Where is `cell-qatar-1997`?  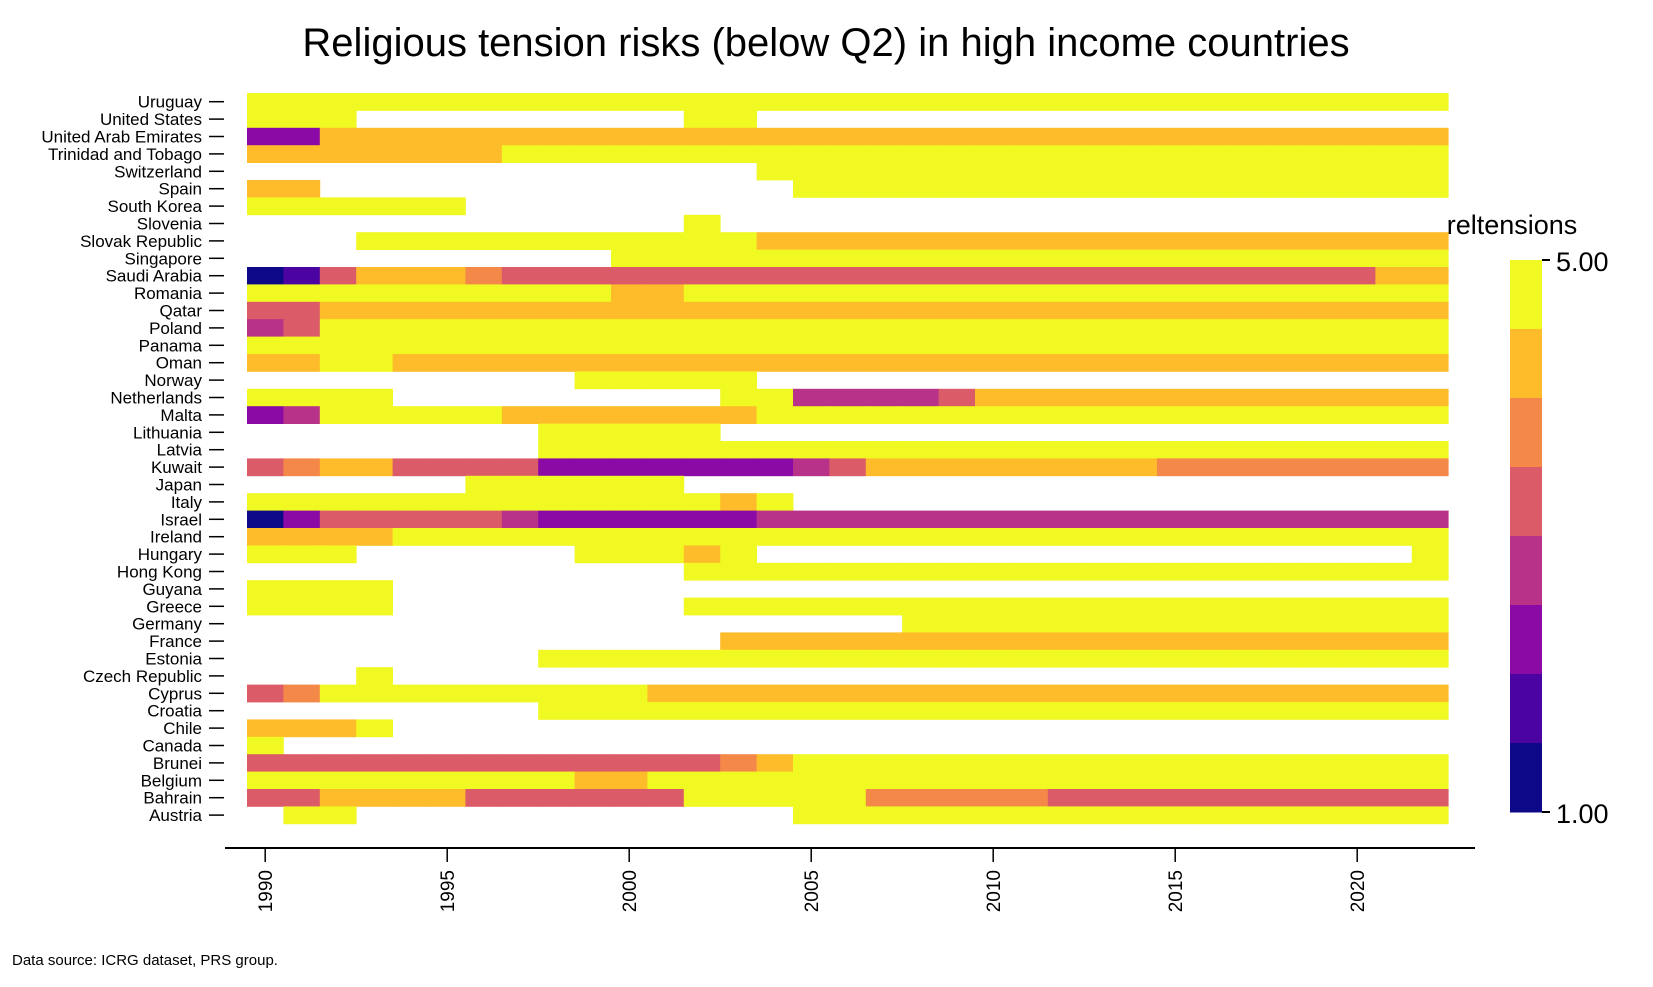 cell-qatar-1997 is located at coordinates (520, 310).